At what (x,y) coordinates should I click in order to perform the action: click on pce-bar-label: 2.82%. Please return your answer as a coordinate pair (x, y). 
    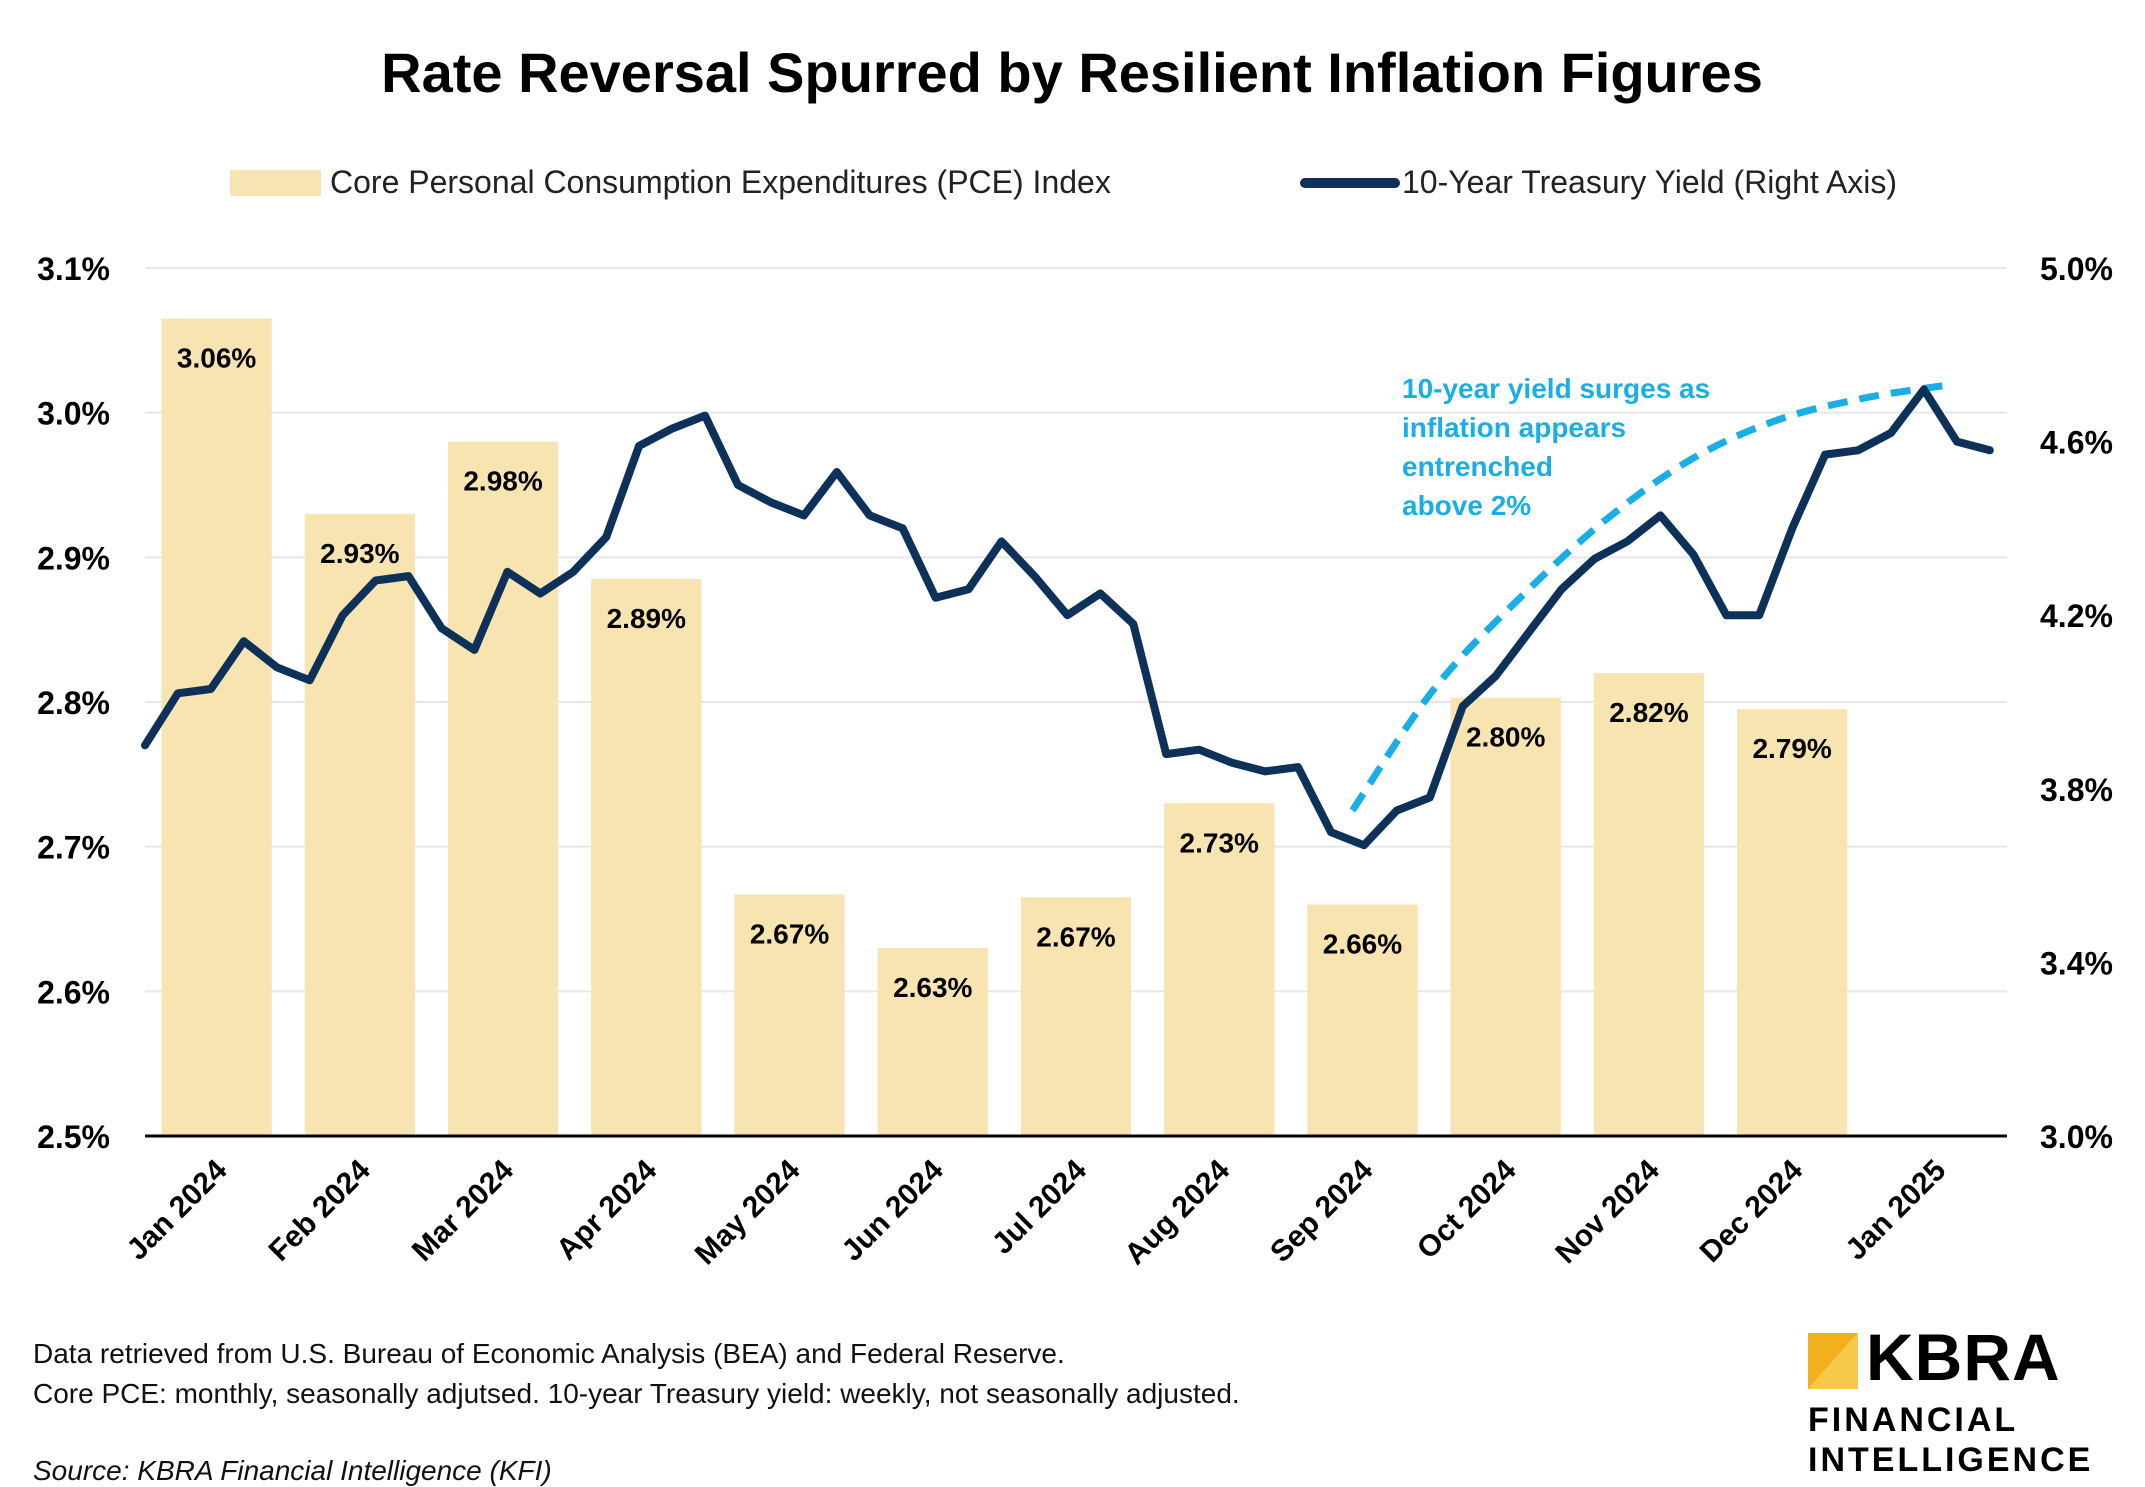
    Looking at the image, I should click on (1648, 712).